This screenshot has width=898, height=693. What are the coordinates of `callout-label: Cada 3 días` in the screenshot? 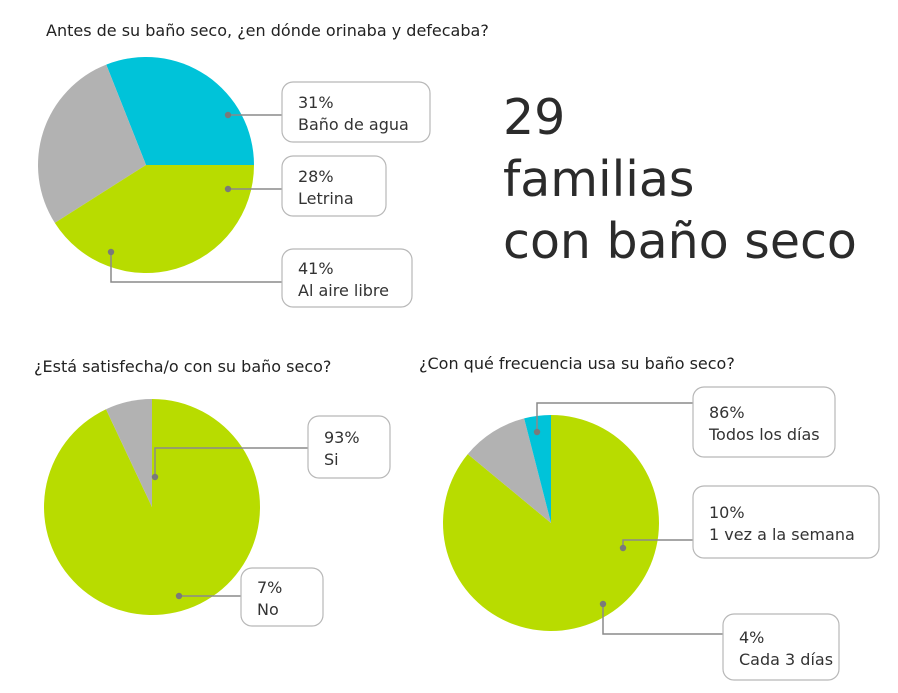 It's located at (786, 659).